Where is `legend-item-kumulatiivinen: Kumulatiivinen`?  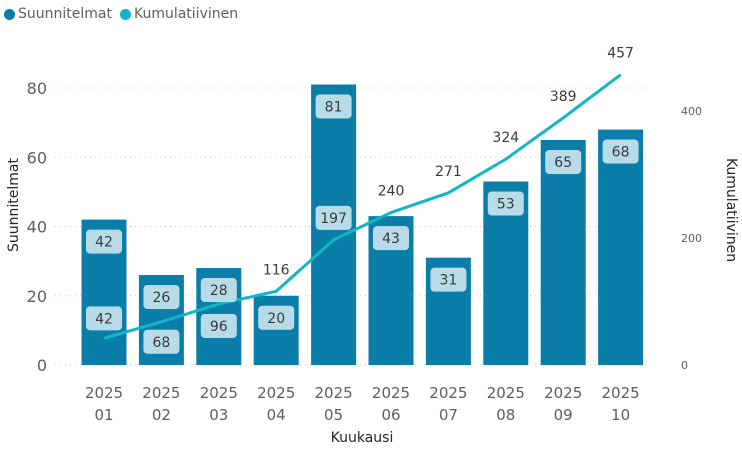
legend-item-kumulatiivinen: Kumulatiivinen is located at coordinates (179, 14).